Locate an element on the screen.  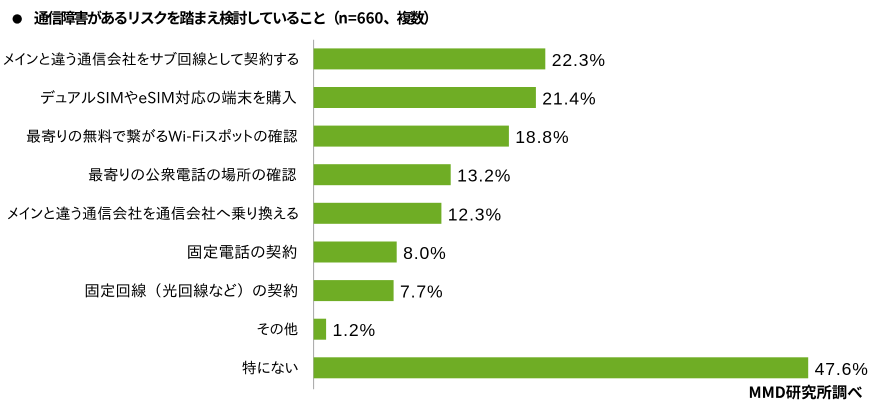
svg-text: 12.3% is located at coordinates (475, 214).